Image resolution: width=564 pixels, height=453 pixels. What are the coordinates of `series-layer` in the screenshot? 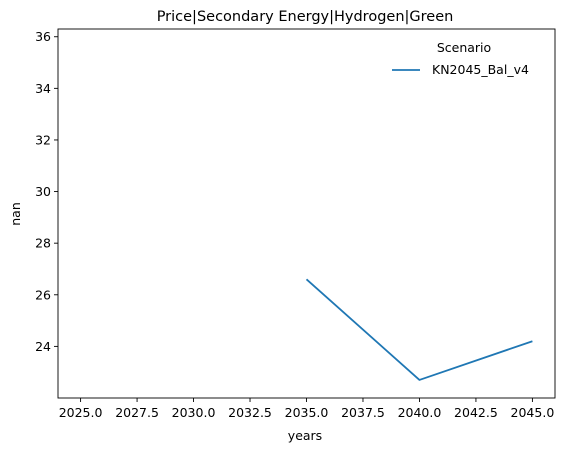 It's located at (419, 329).